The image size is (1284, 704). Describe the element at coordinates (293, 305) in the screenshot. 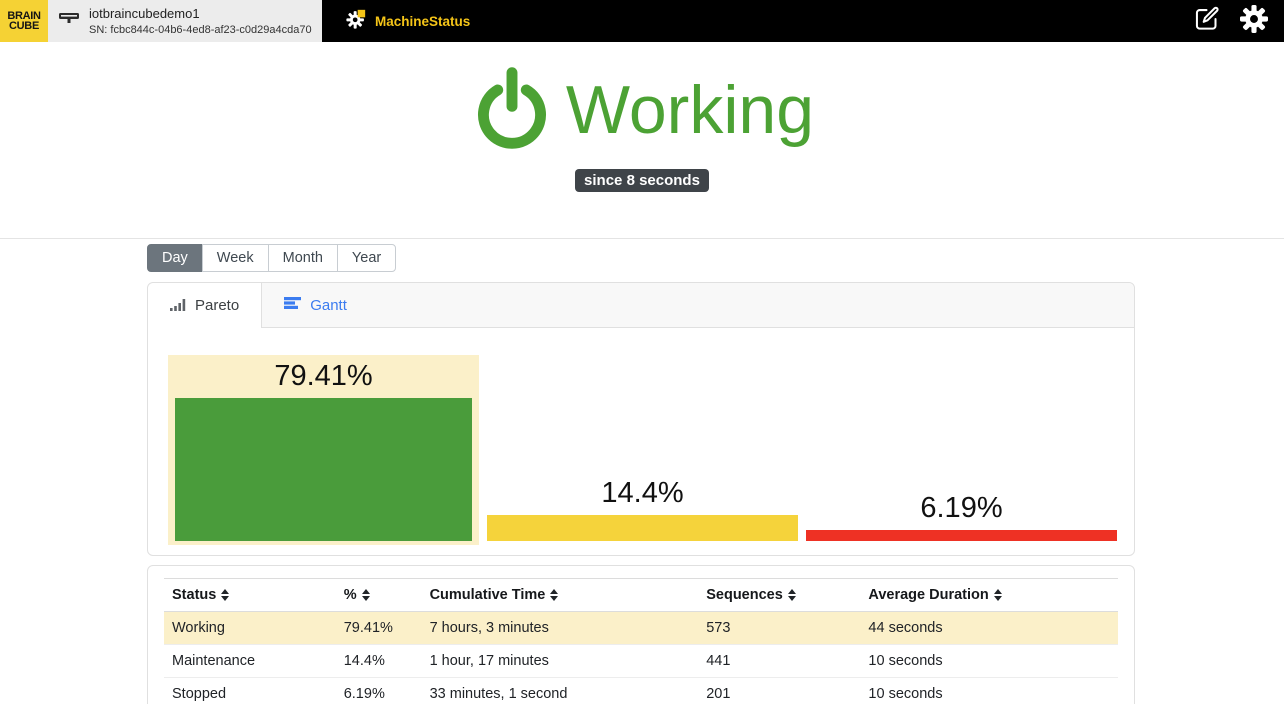

I see `gantt-chart-icon` at that location.